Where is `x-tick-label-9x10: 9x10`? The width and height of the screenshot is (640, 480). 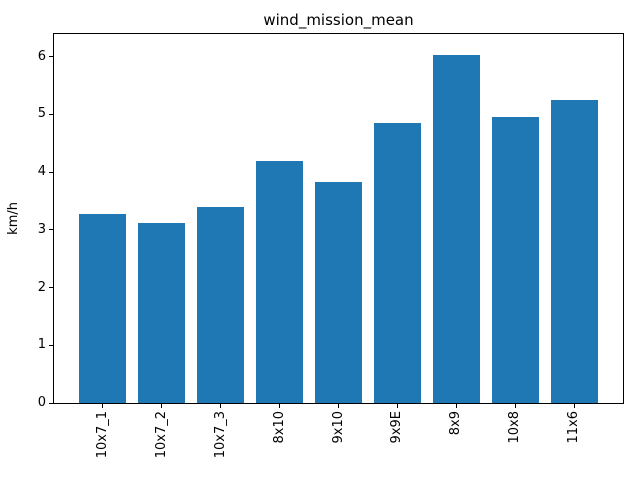
x-tick-label-9x10: 9x10 is located at coordinates (338, 427).